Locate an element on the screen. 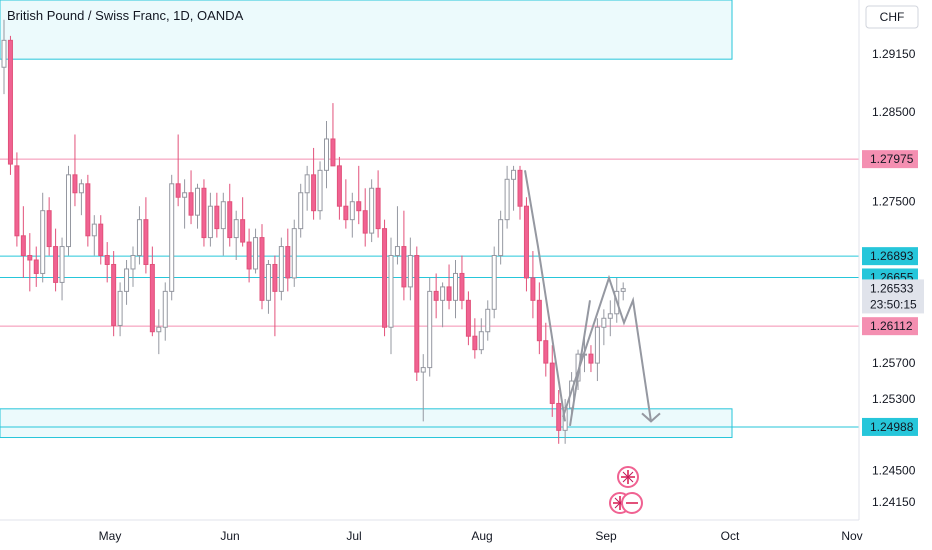  time-tick-label: May is located at coordinates (110, 536).